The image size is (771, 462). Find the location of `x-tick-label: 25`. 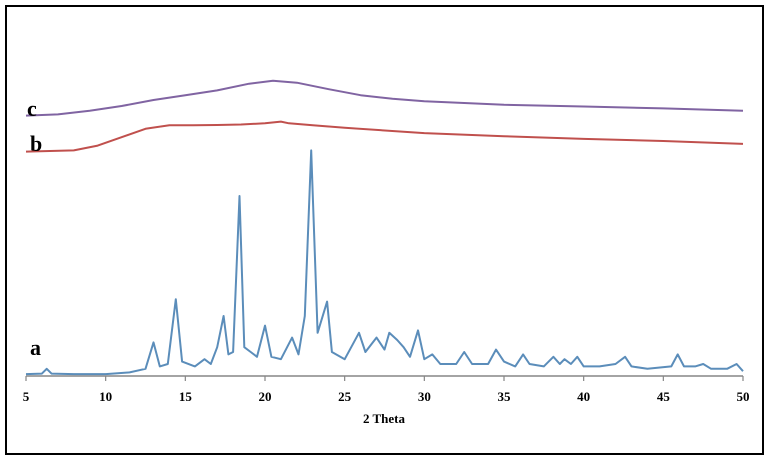

x-tick-label: 25 is located at coordinates (345, 396).